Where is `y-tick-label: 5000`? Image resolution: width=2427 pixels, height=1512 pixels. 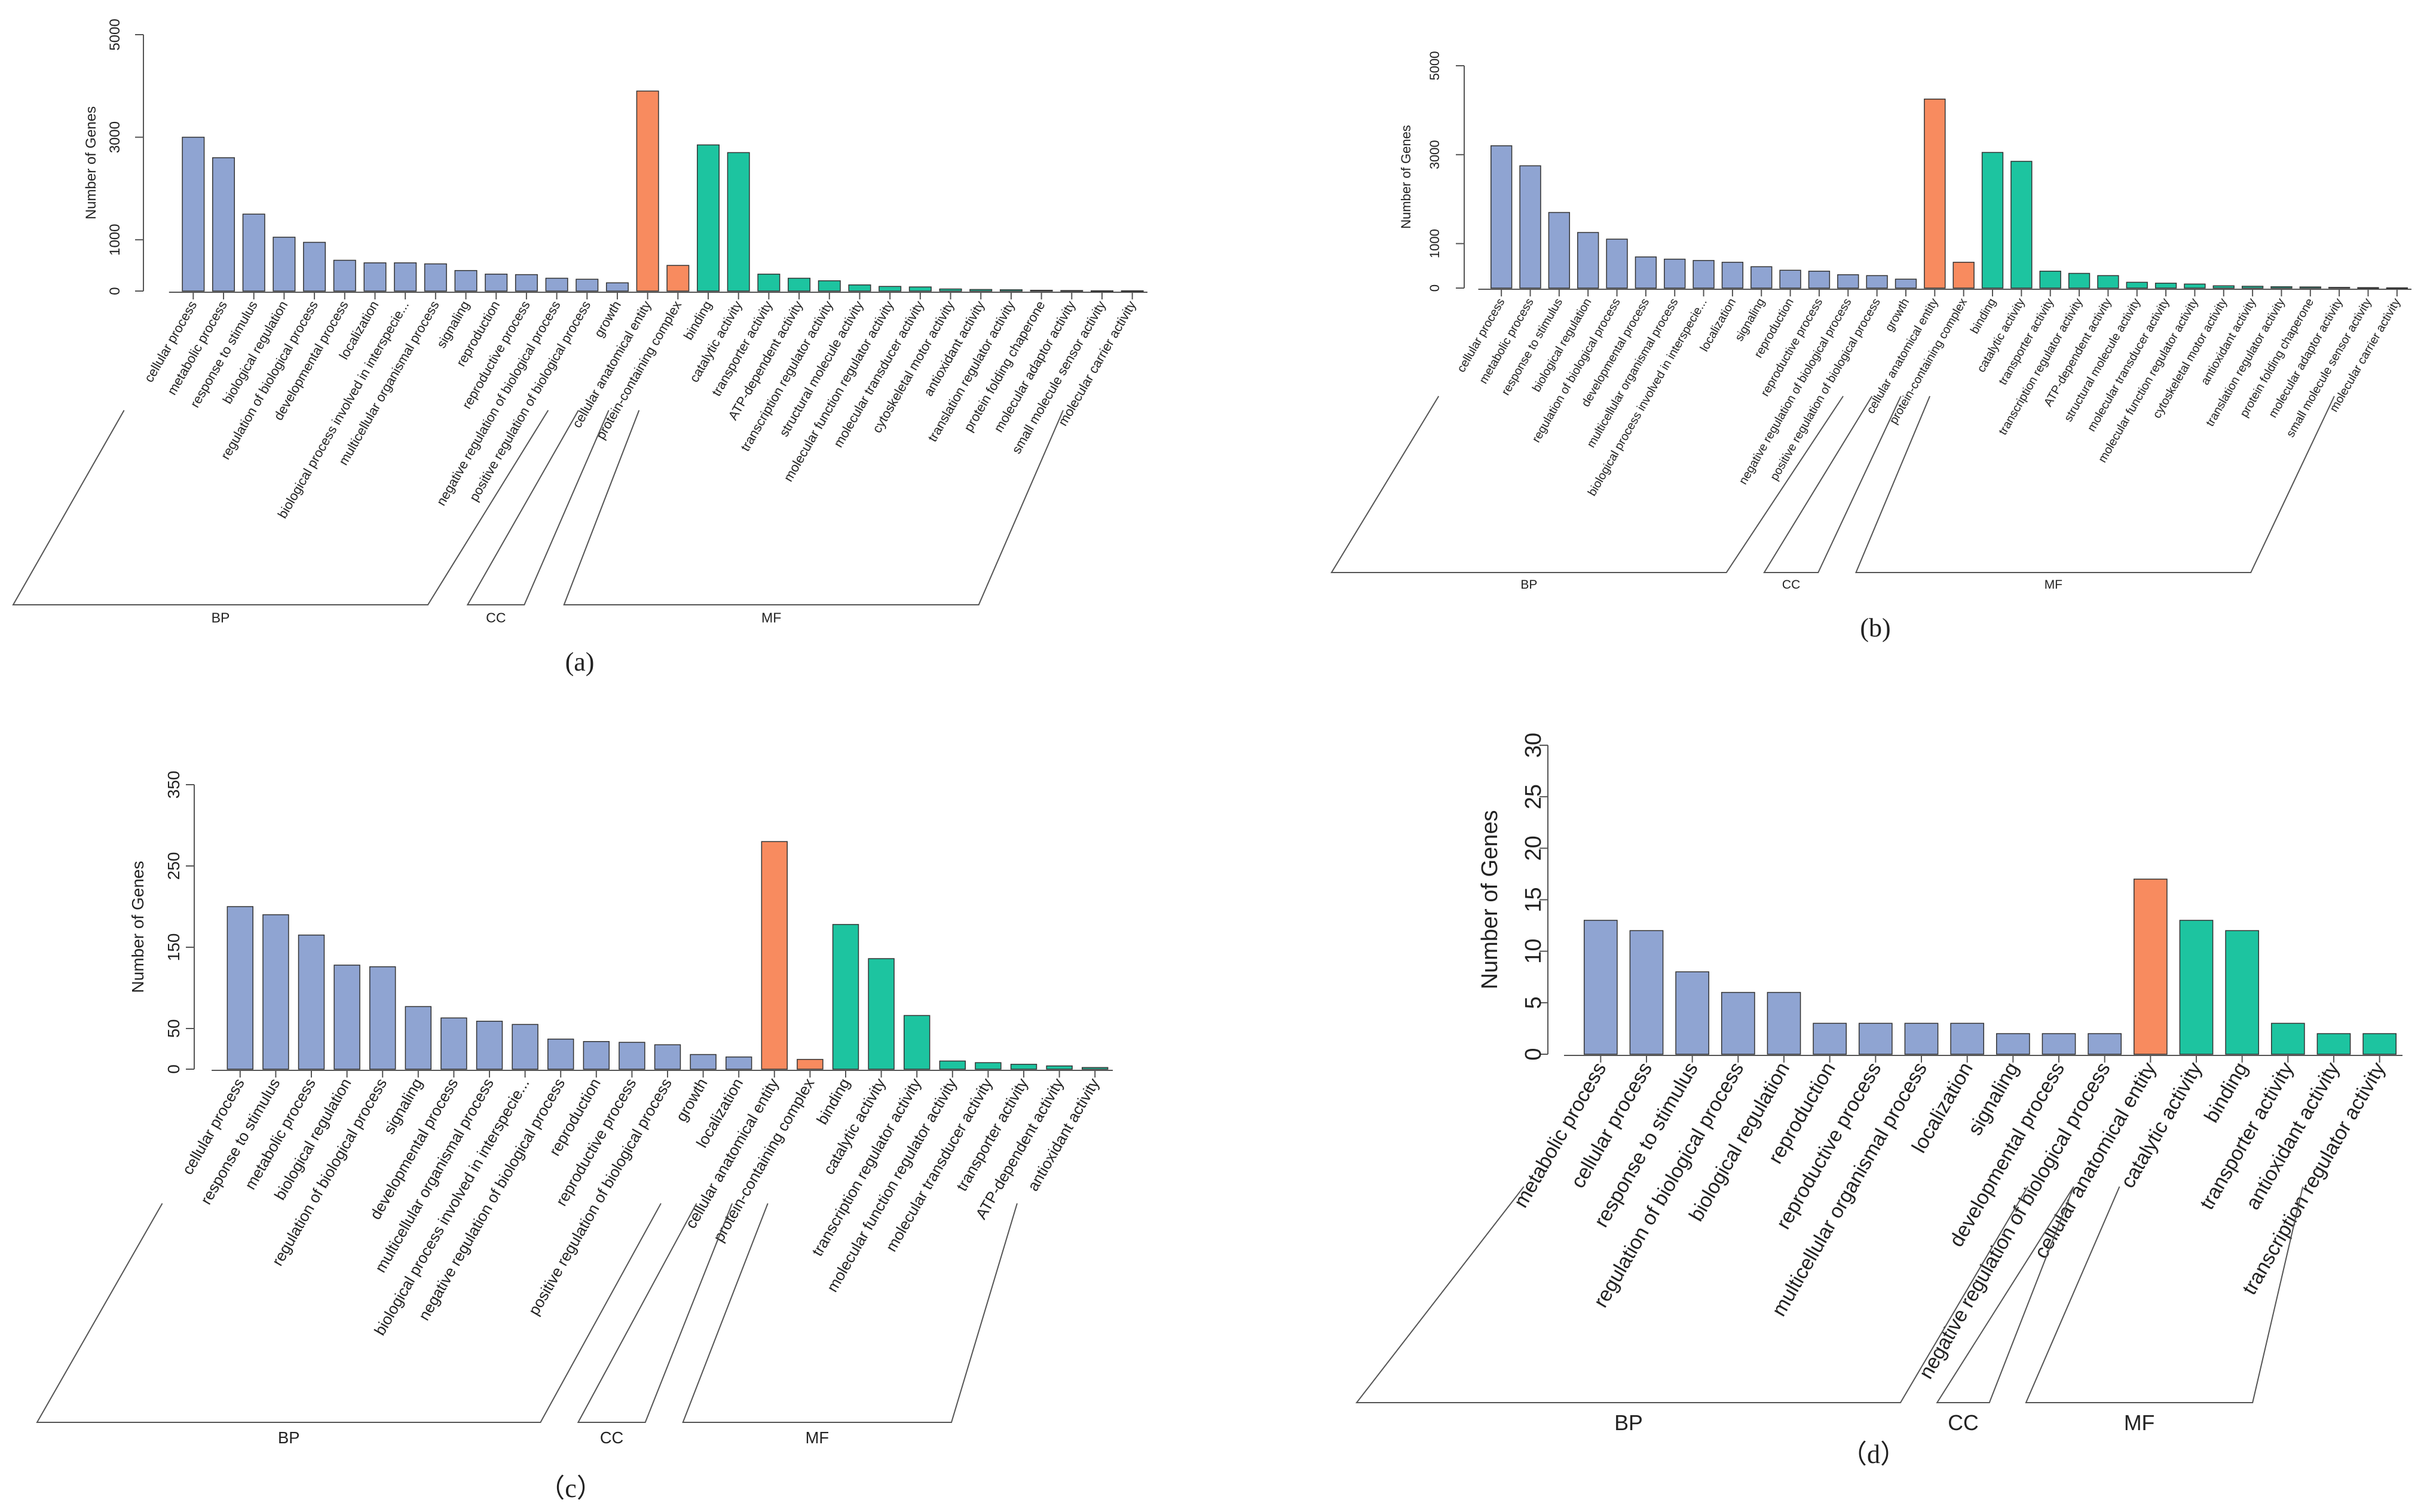 y-tick-label: 5000 is located at coordinates (1435, 66).